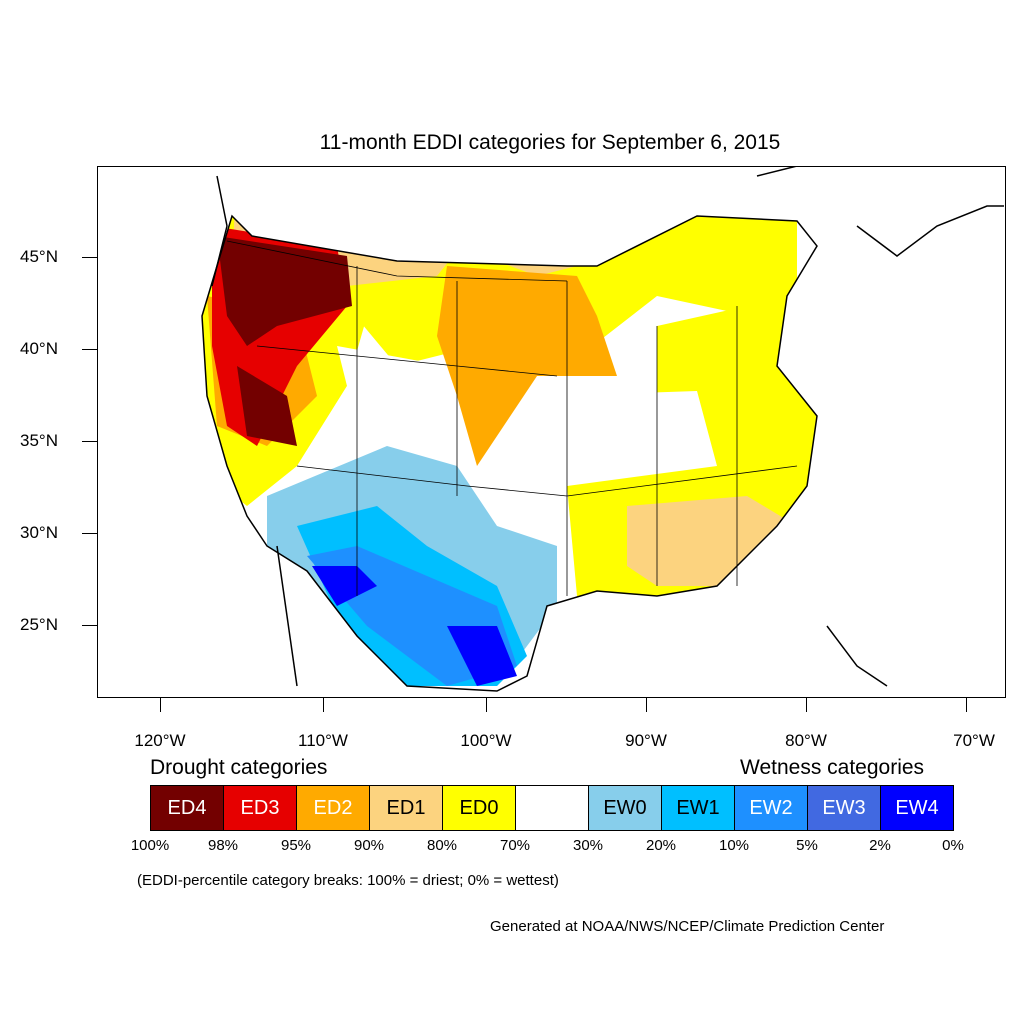  I want to click on legend-break-label: 10%, so click(734, 845).